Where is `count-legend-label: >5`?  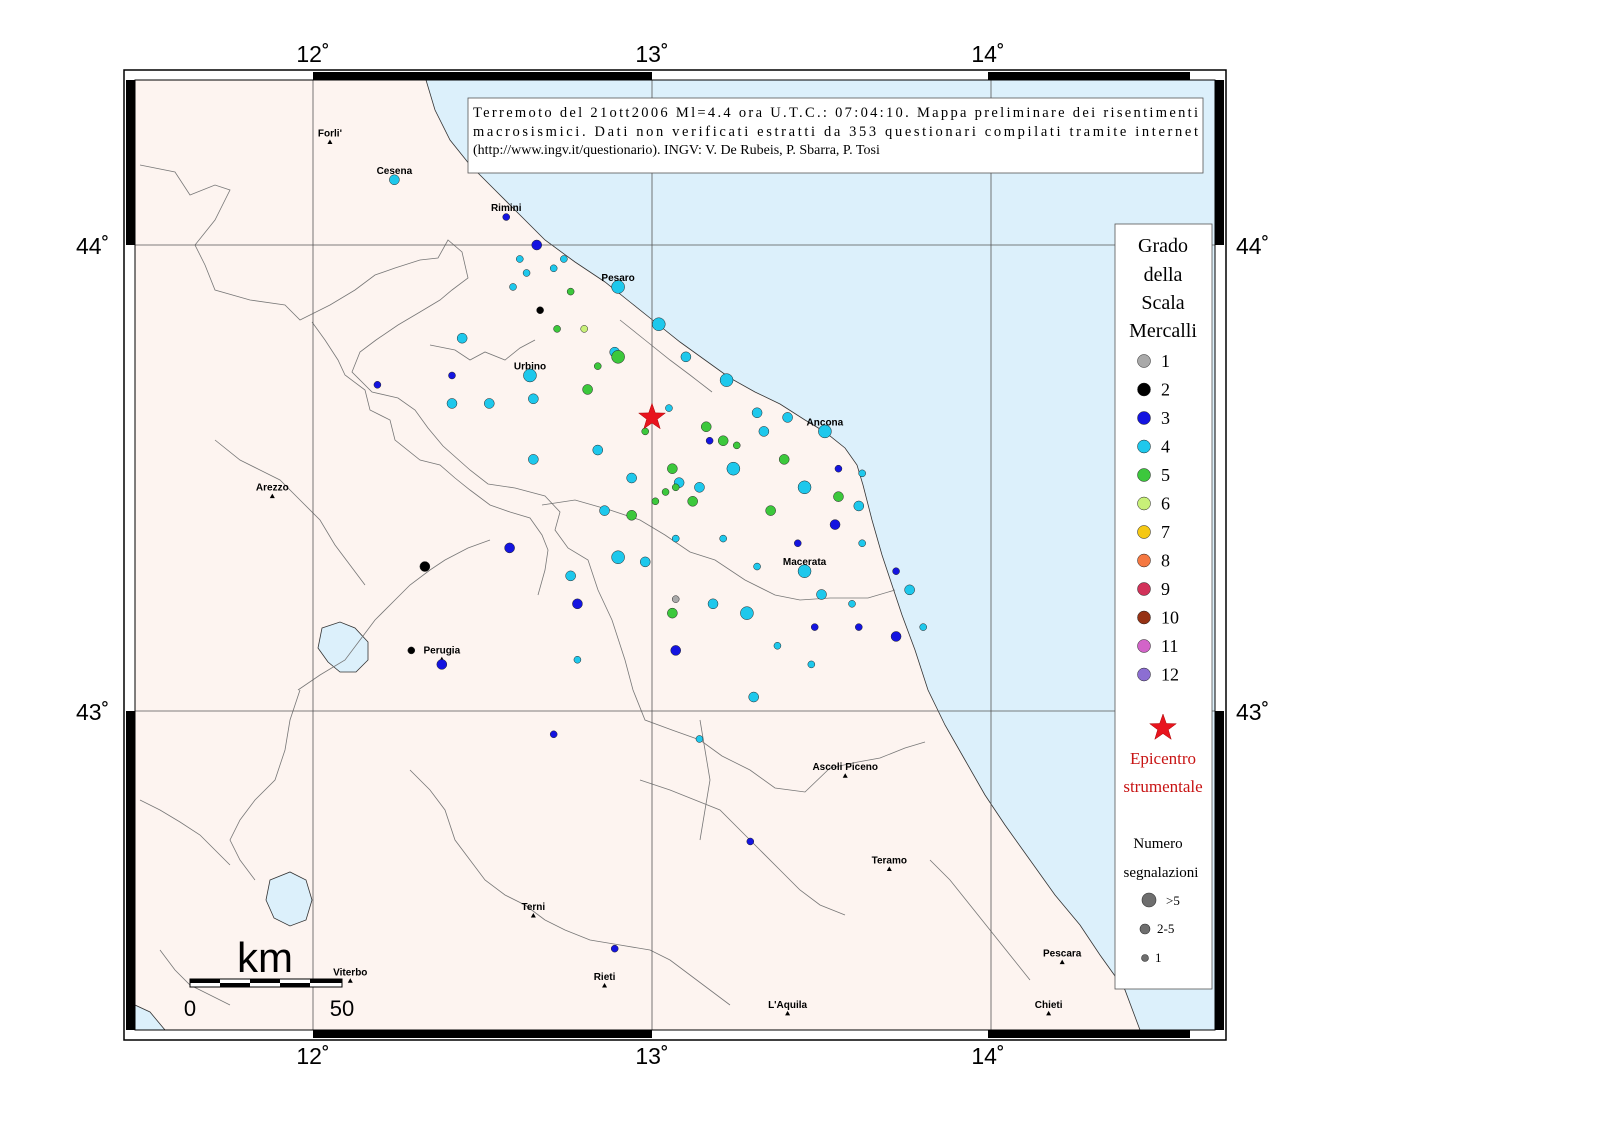
count-legend-label: >5 is located at coordinates (1173, 900).